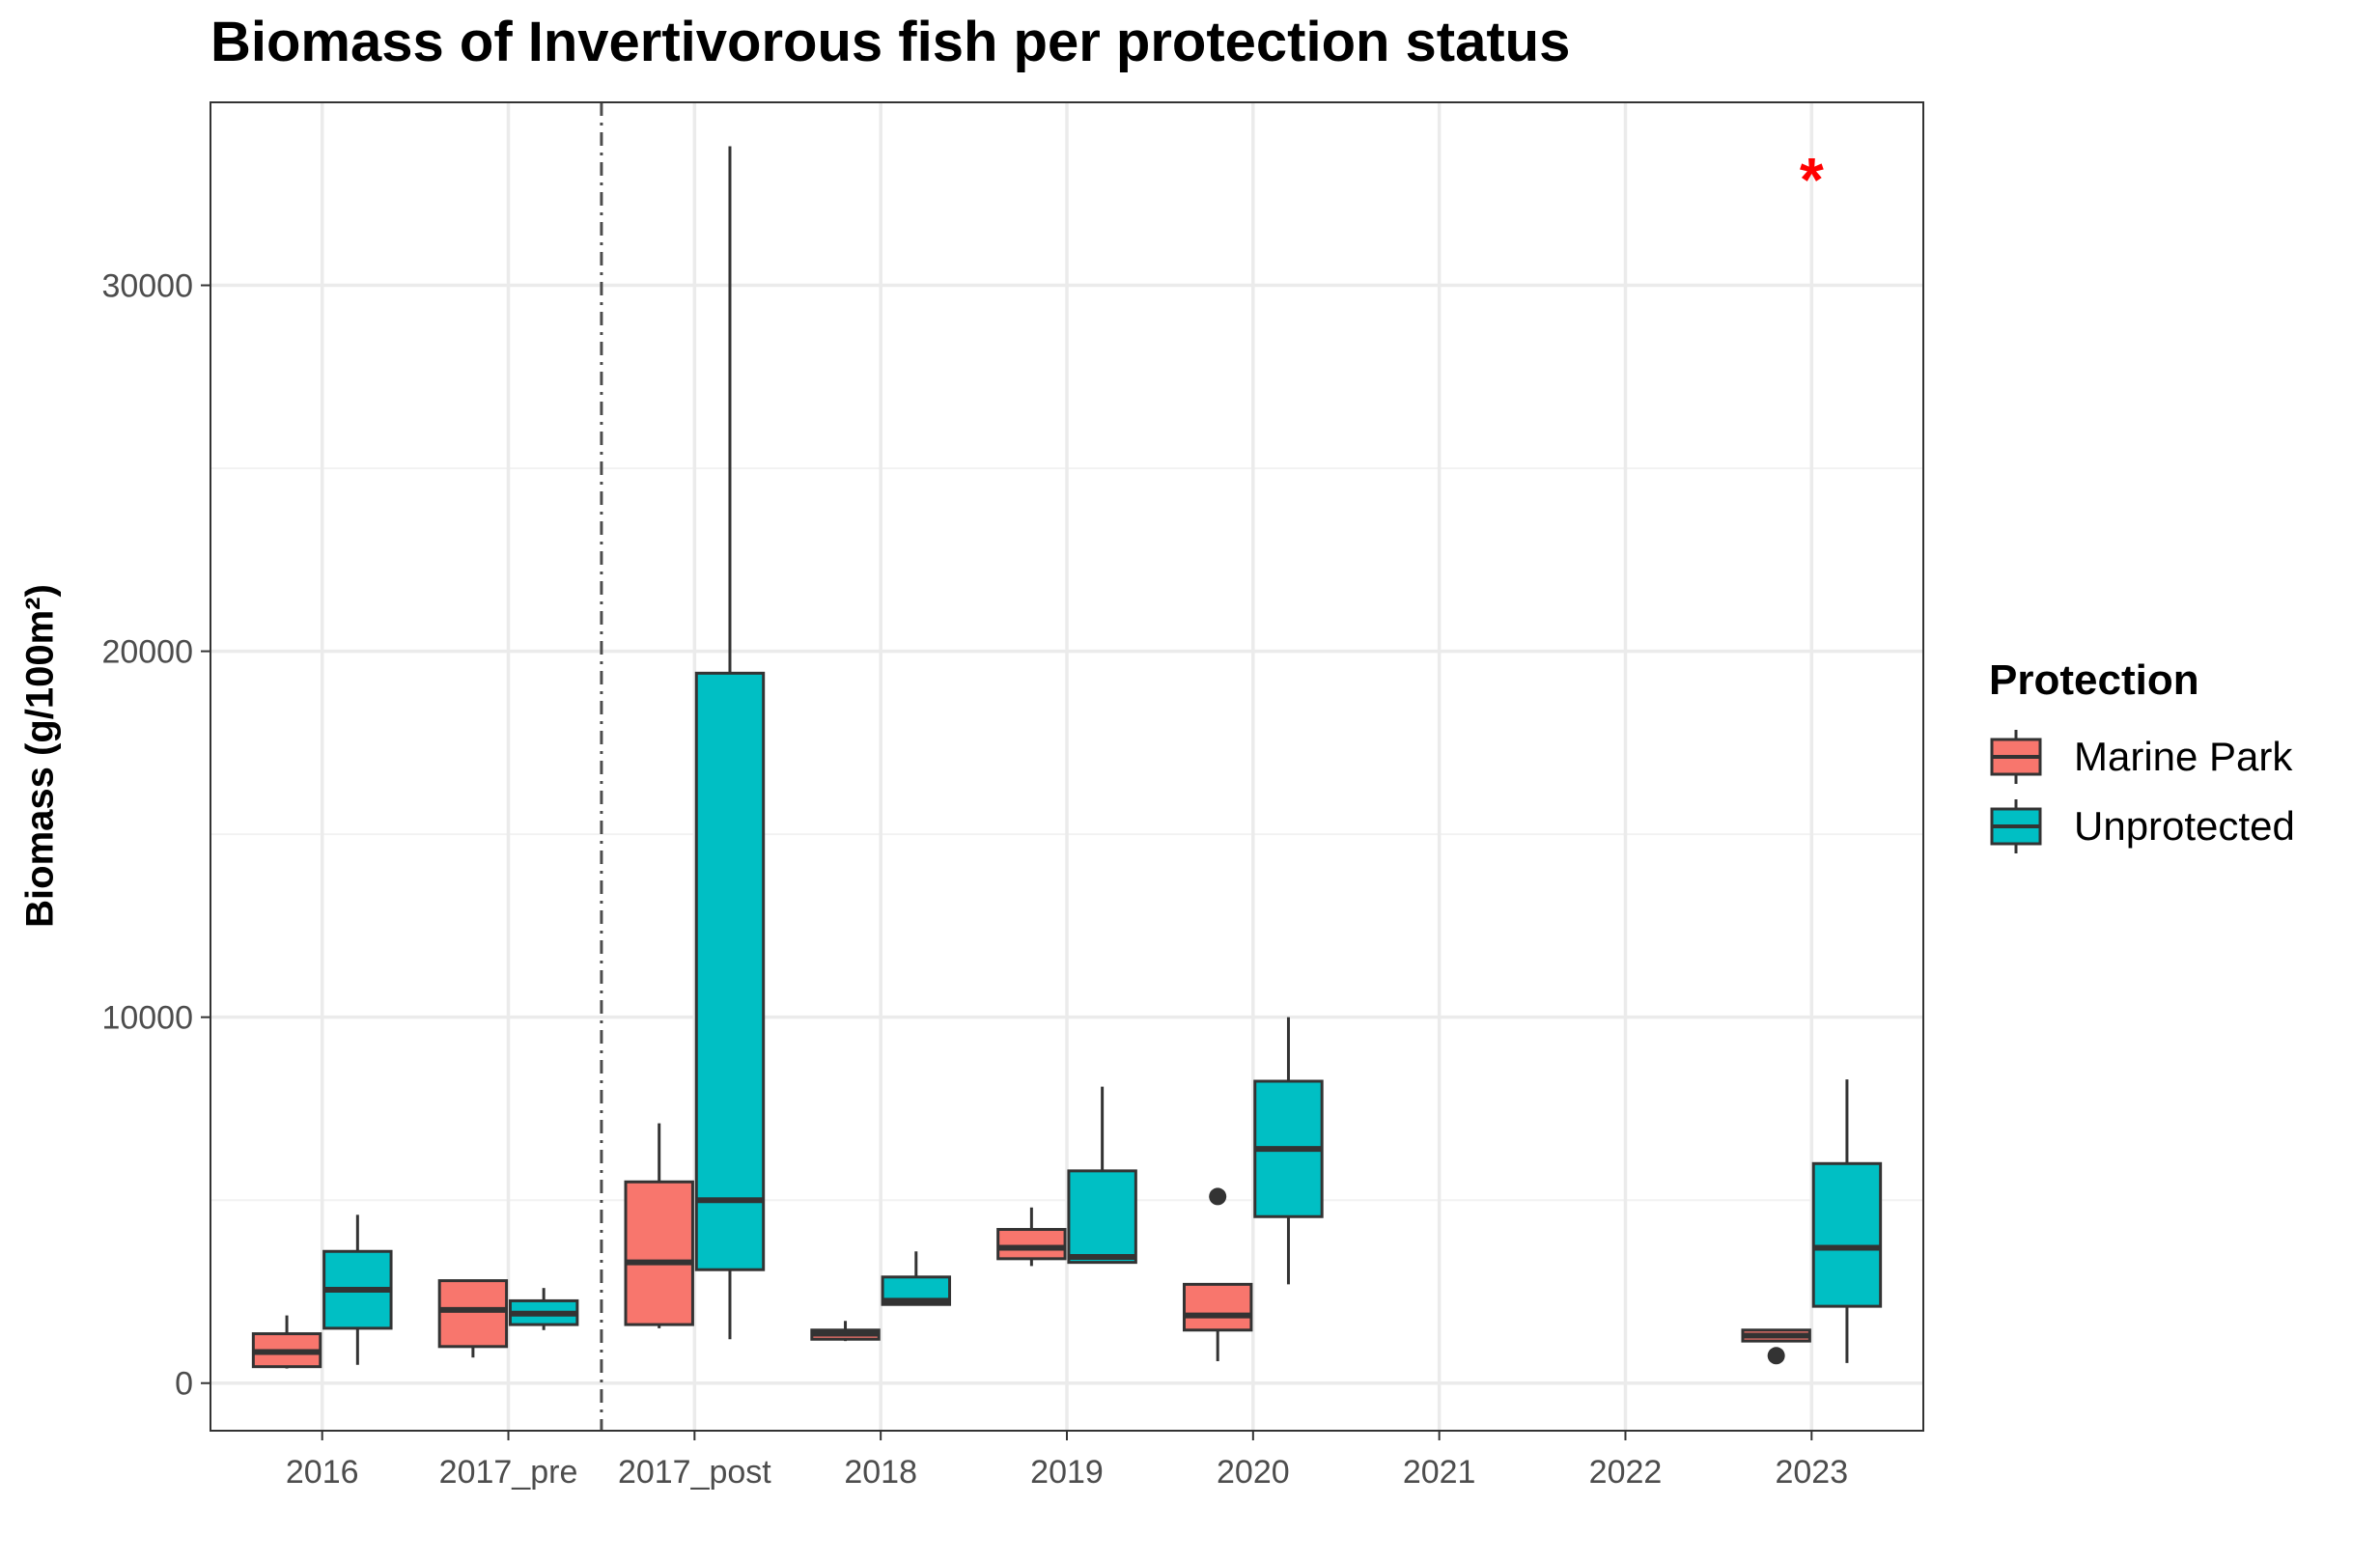  What do you see at coordinates (40, 756) in the screenshot?
I see `y-axis-label: Biomass (g/100m²)` at bounding box center [40, 756].